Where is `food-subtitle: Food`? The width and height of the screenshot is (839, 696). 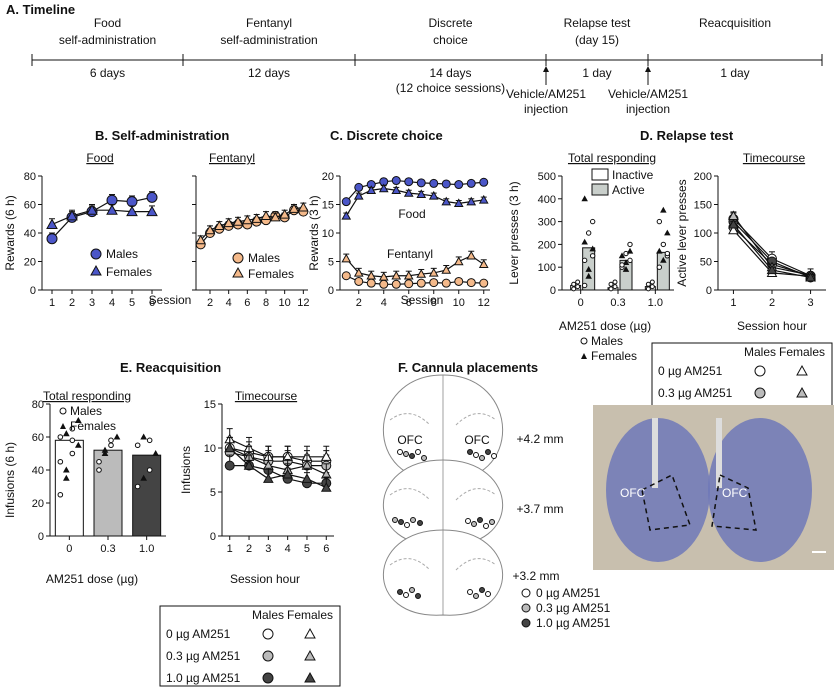
food-subtitle: Food is located at coordinates (99, 158).